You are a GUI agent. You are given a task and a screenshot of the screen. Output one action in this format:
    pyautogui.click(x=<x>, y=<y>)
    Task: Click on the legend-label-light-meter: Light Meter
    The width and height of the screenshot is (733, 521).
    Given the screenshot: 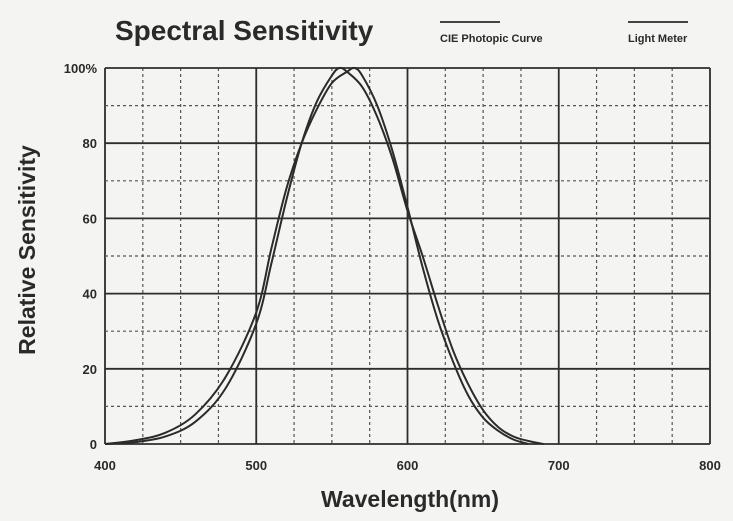 What is the action you would take?
    pyautogui.click(x=658, y=39)
    